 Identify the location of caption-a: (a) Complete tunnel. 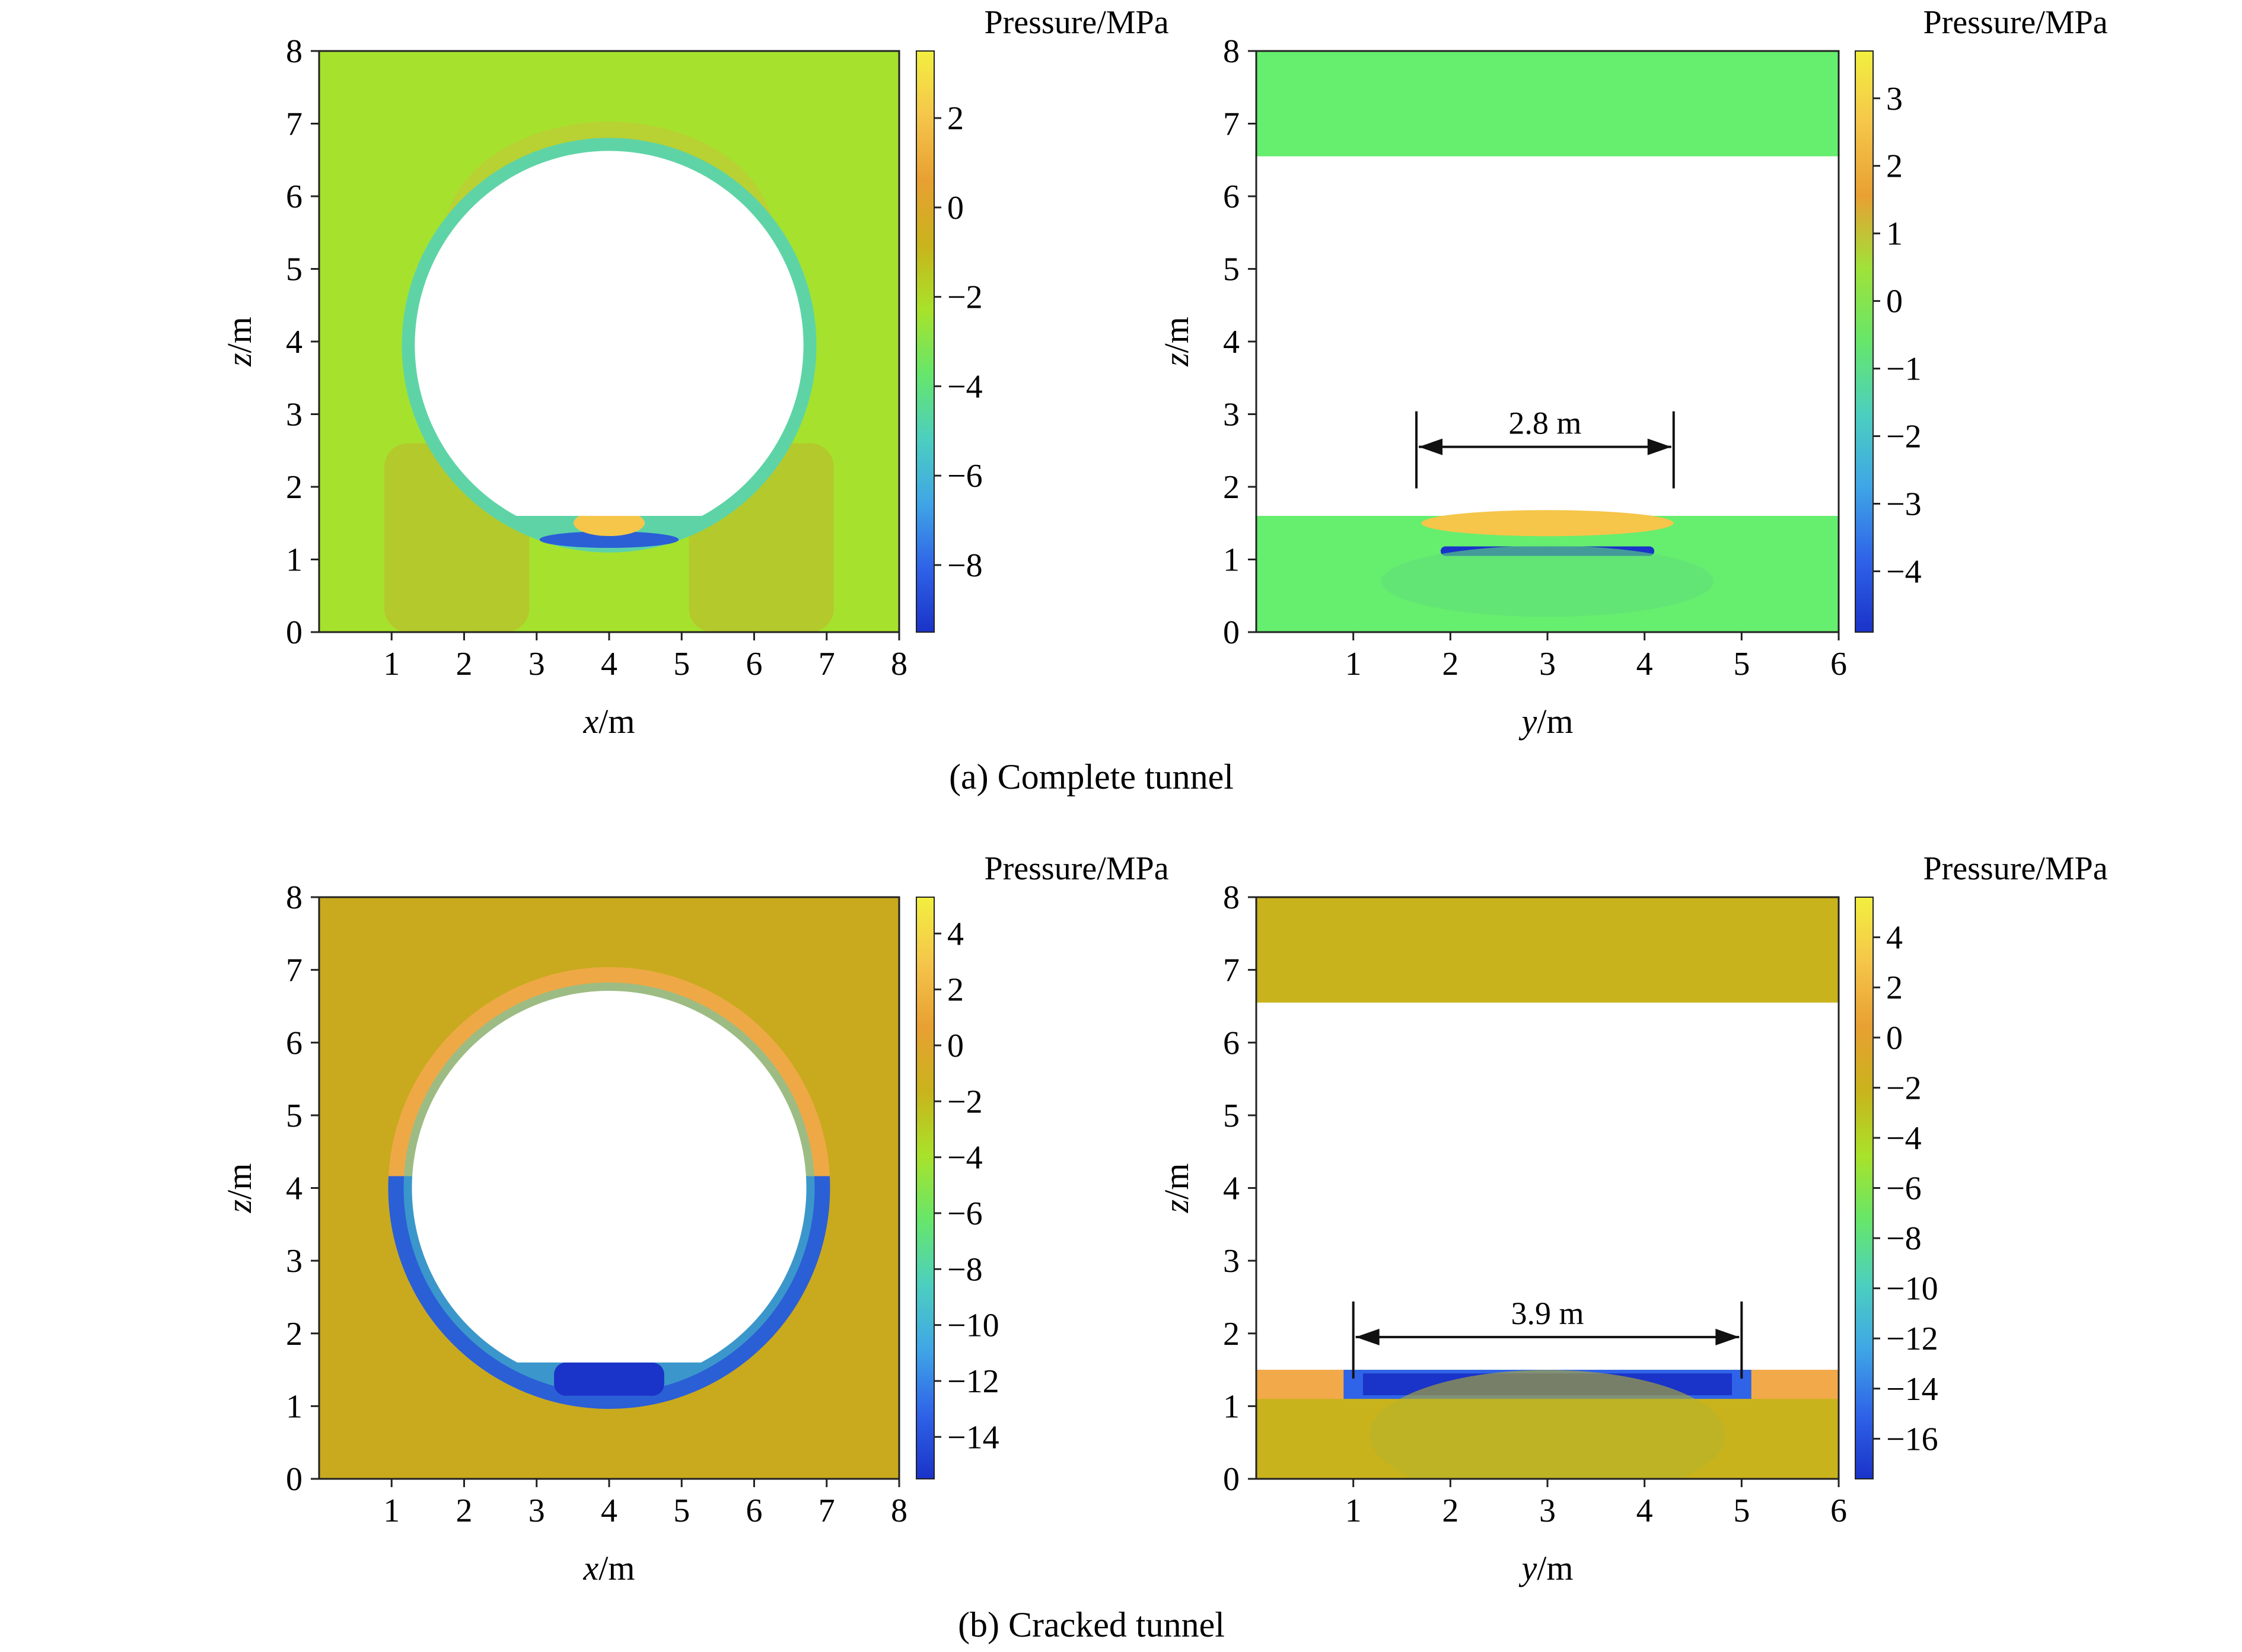
(1091, 776).